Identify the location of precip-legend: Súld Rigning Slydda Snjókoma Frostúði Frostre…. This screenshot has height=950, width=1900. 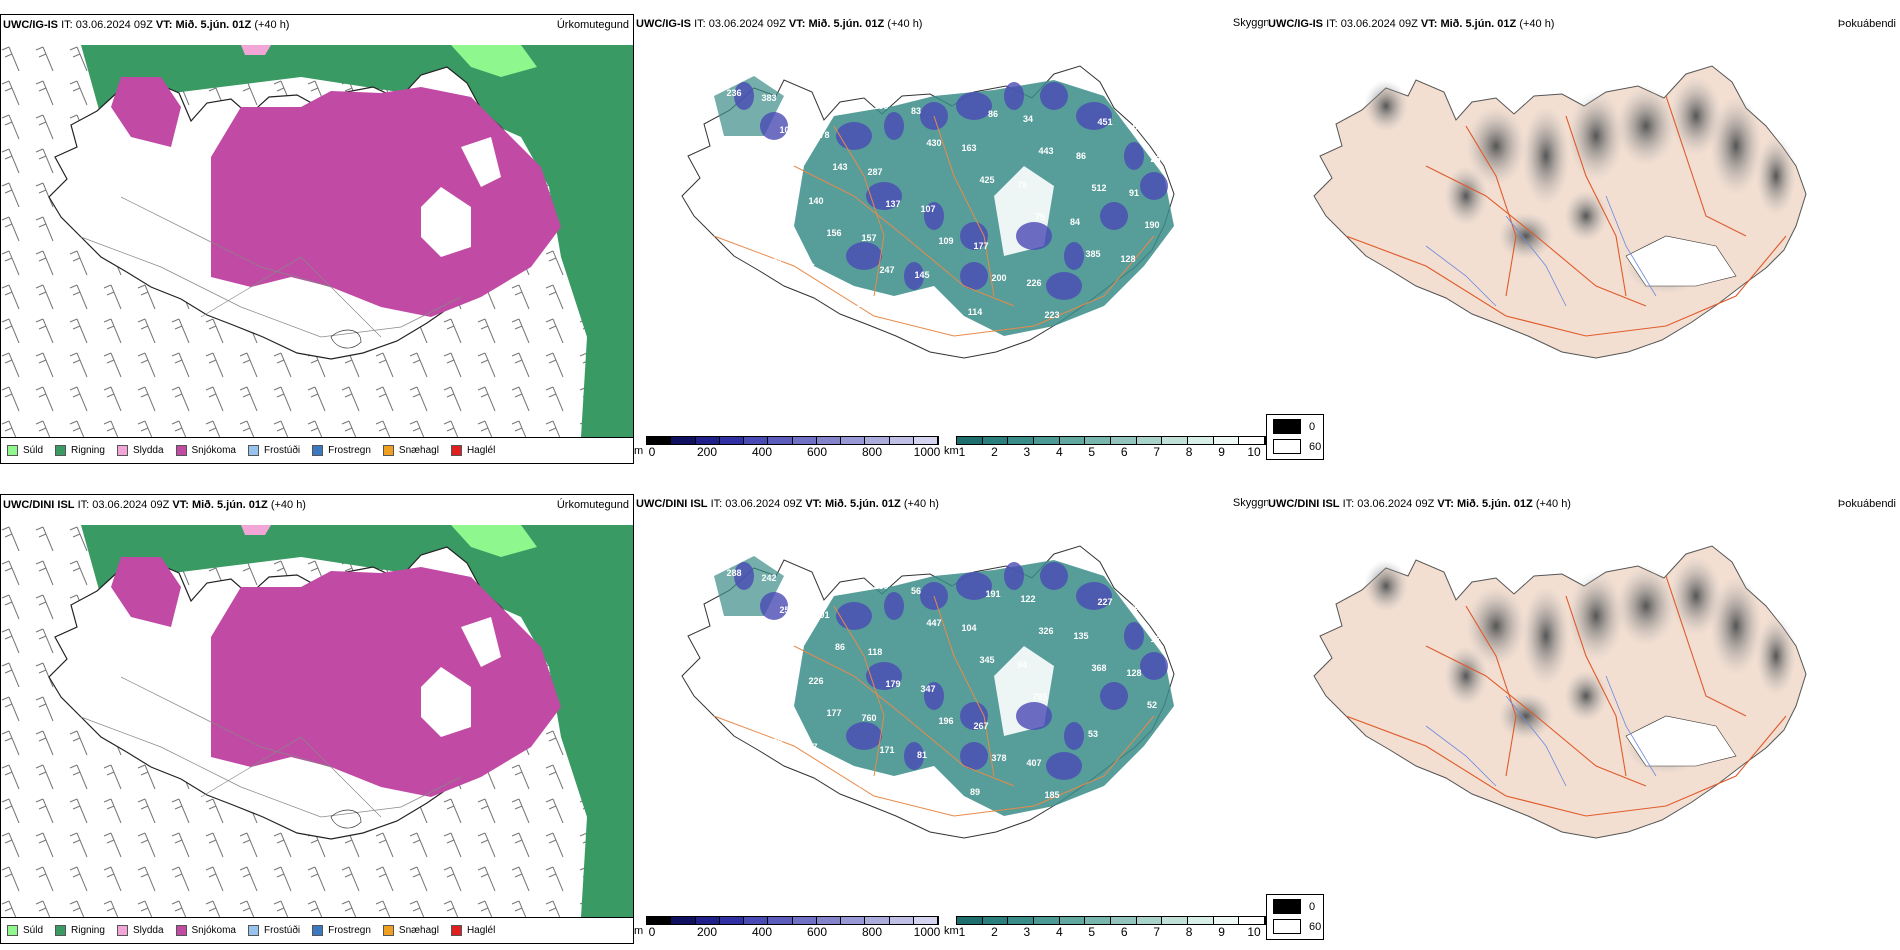
(317, 930).